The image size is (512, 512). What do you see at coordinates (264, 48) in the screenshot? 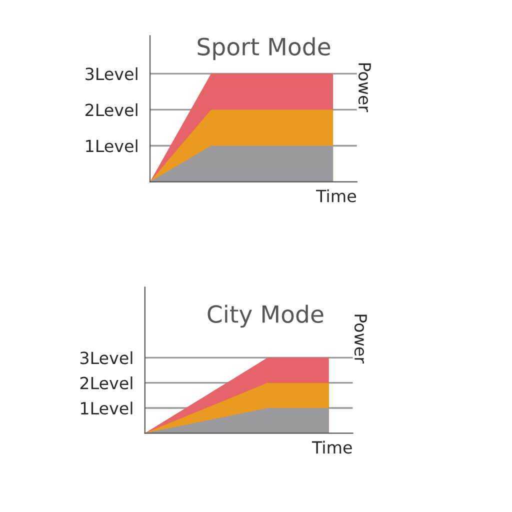
I see `chart-title: Sport Mode` at bounding box center [264, 48].